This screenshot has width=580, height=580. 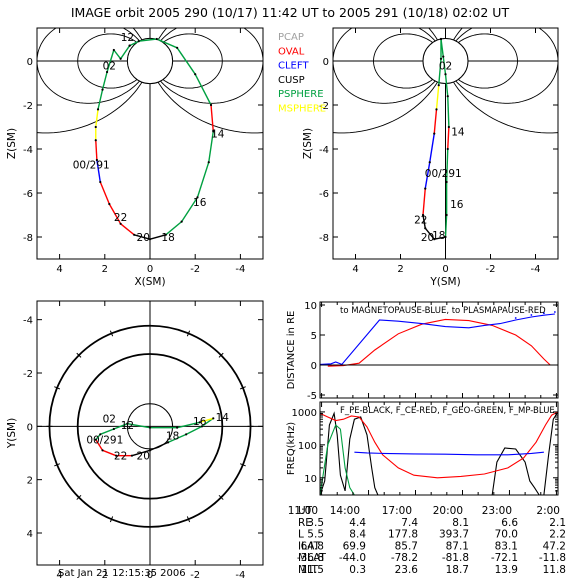 I want to click on table-cell: 69.9, so click(x=354, y=546).